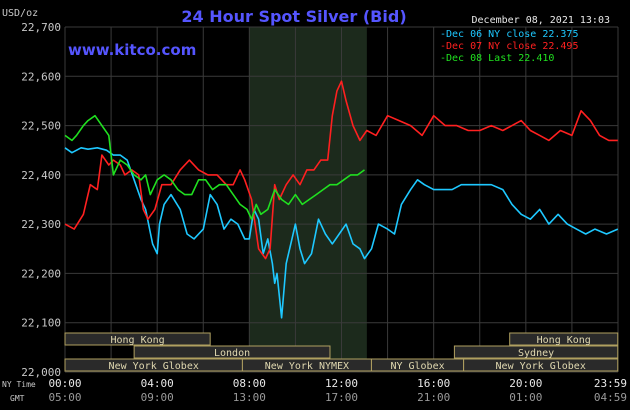  I want to click on session-label: London, so click(232, 353).